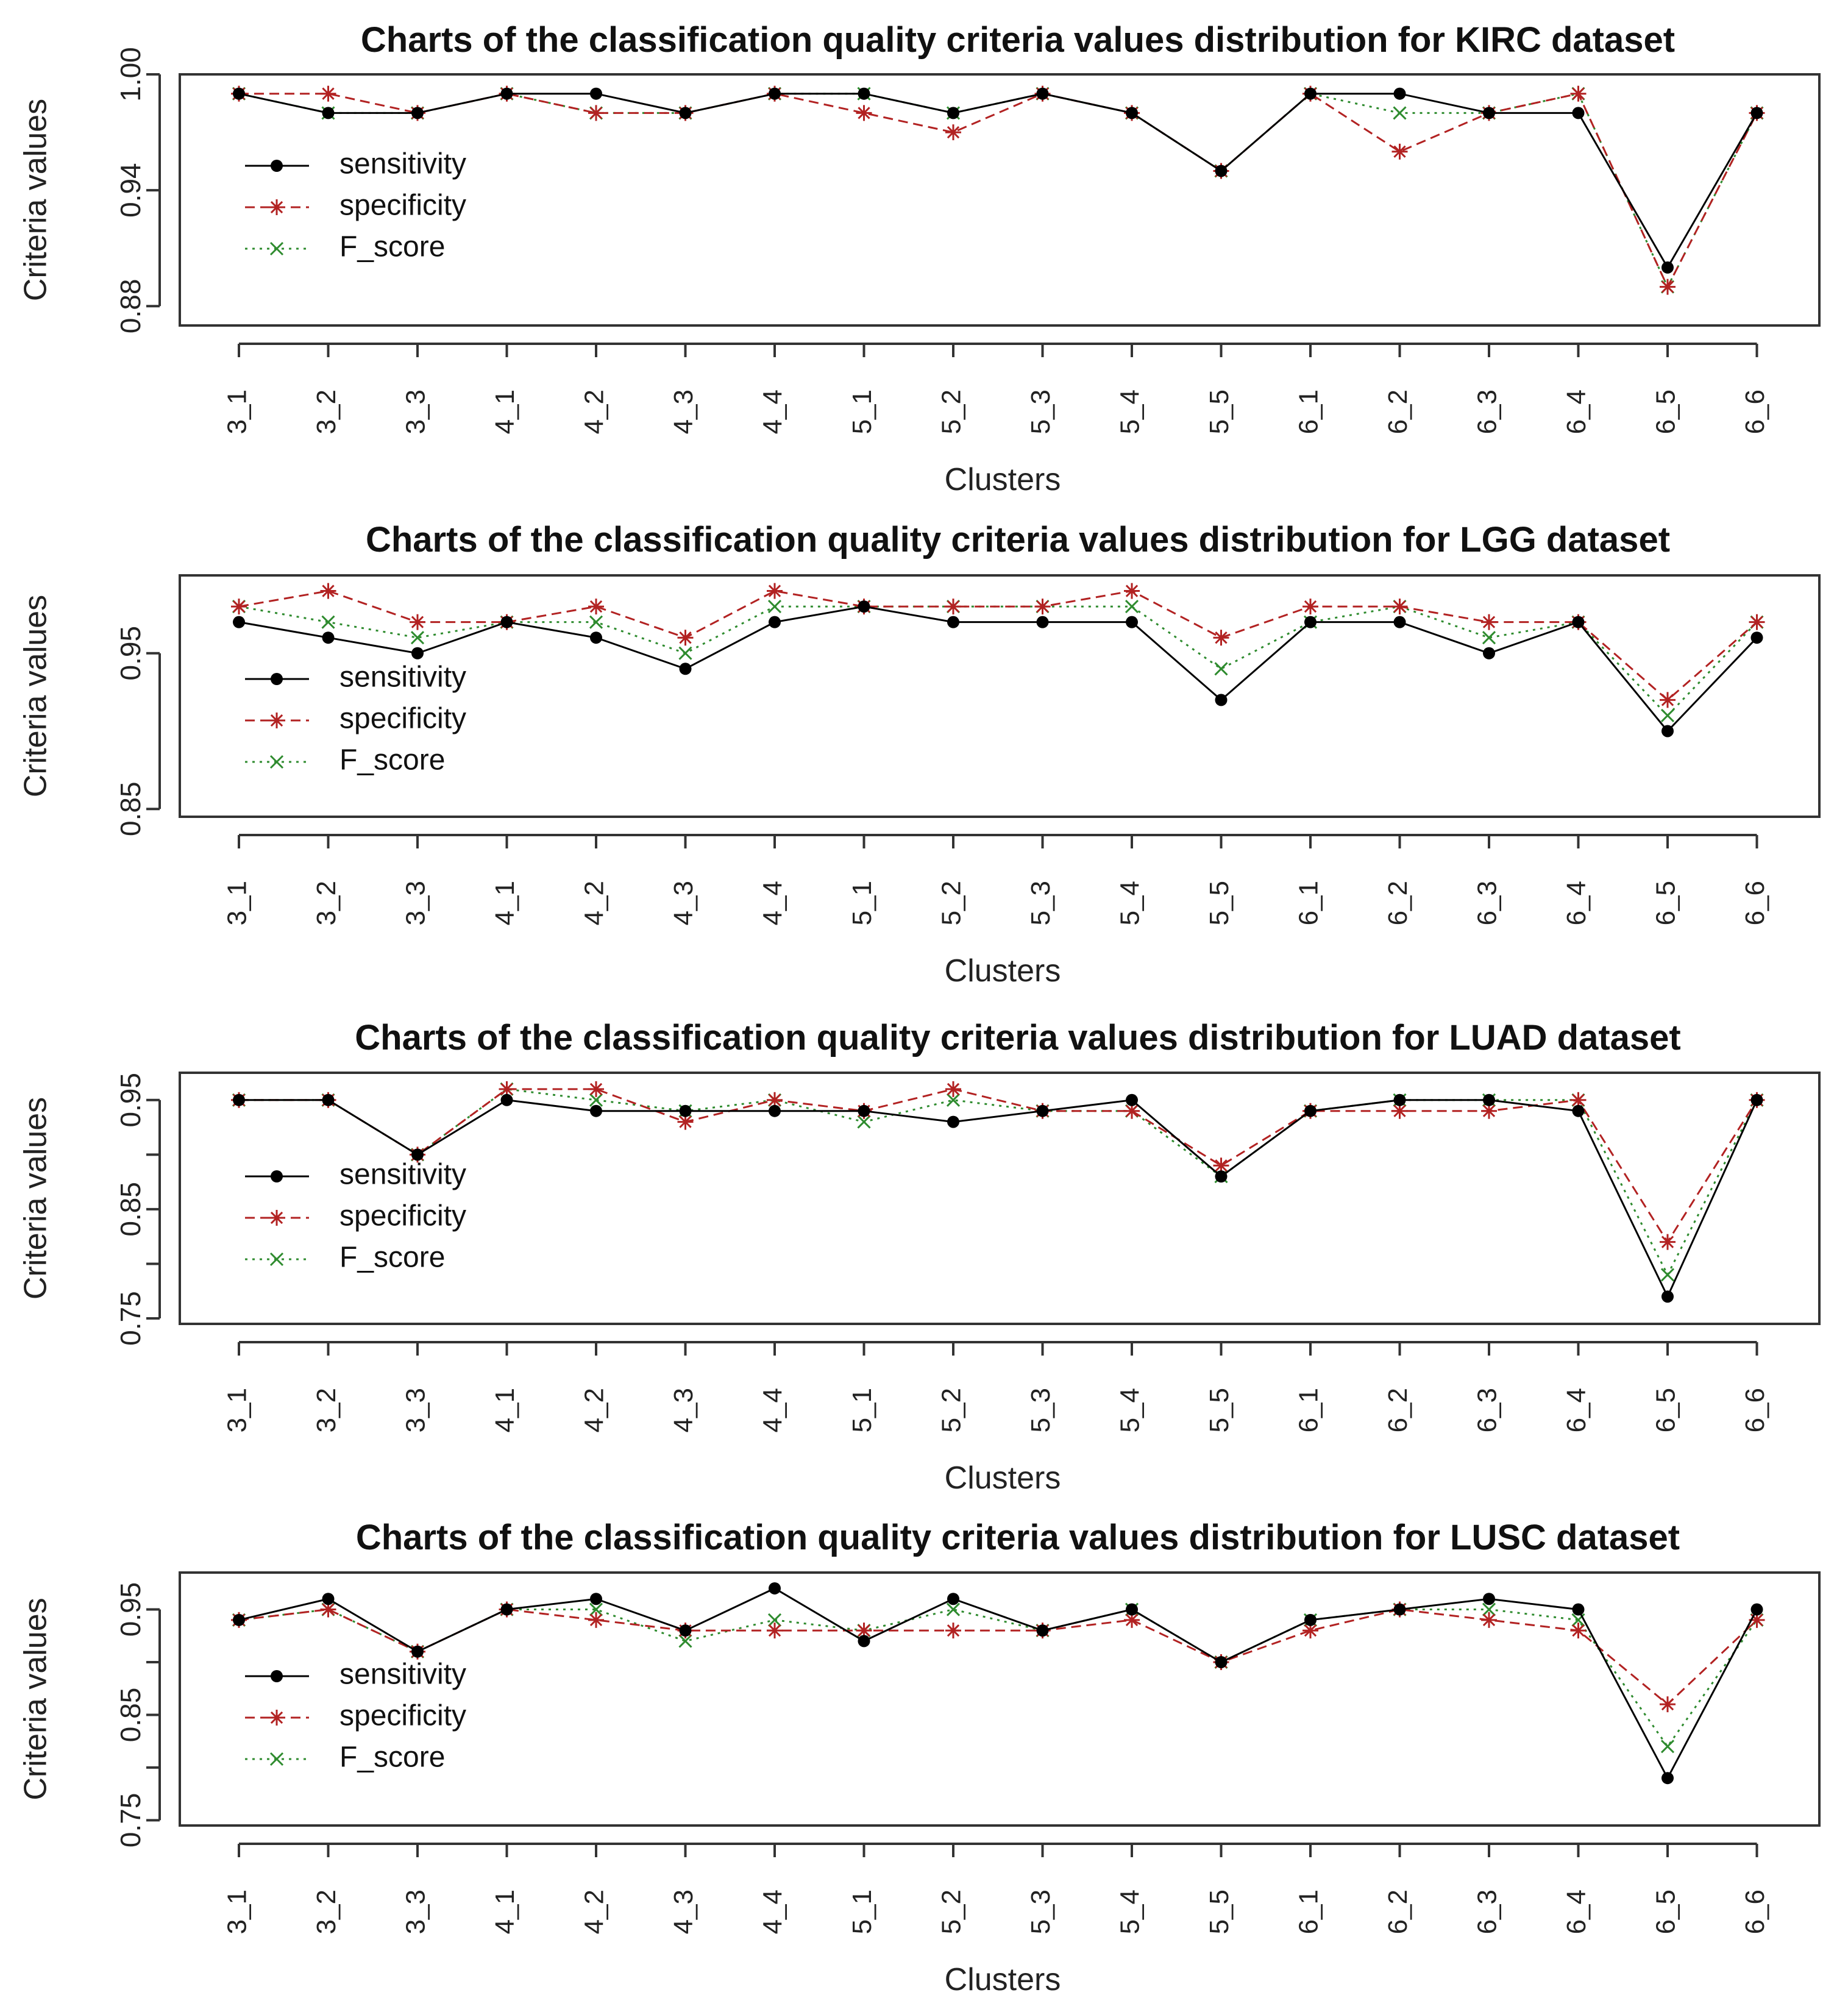 The width and height of the screenshot is (1848, 1998). I want to click on x-tick-label: 4_2, so click(595, 412).